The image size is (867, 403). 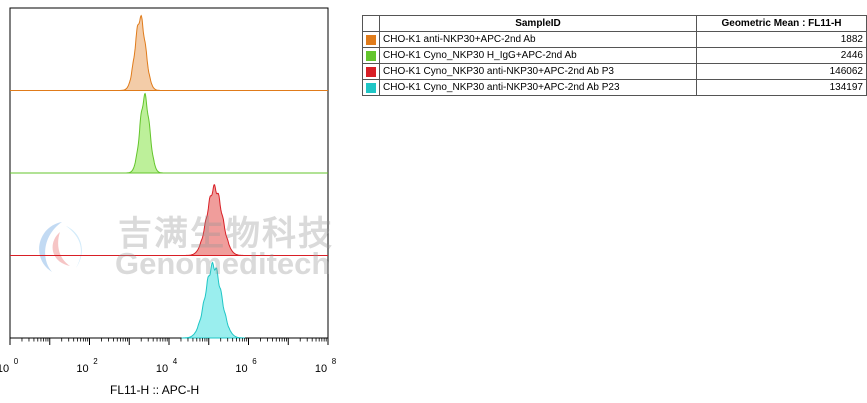 What do you see at coordinates (781, 39) in the screenshot?
I see `geometric-mean-cell: 1882` at bounding box center [781, 39].